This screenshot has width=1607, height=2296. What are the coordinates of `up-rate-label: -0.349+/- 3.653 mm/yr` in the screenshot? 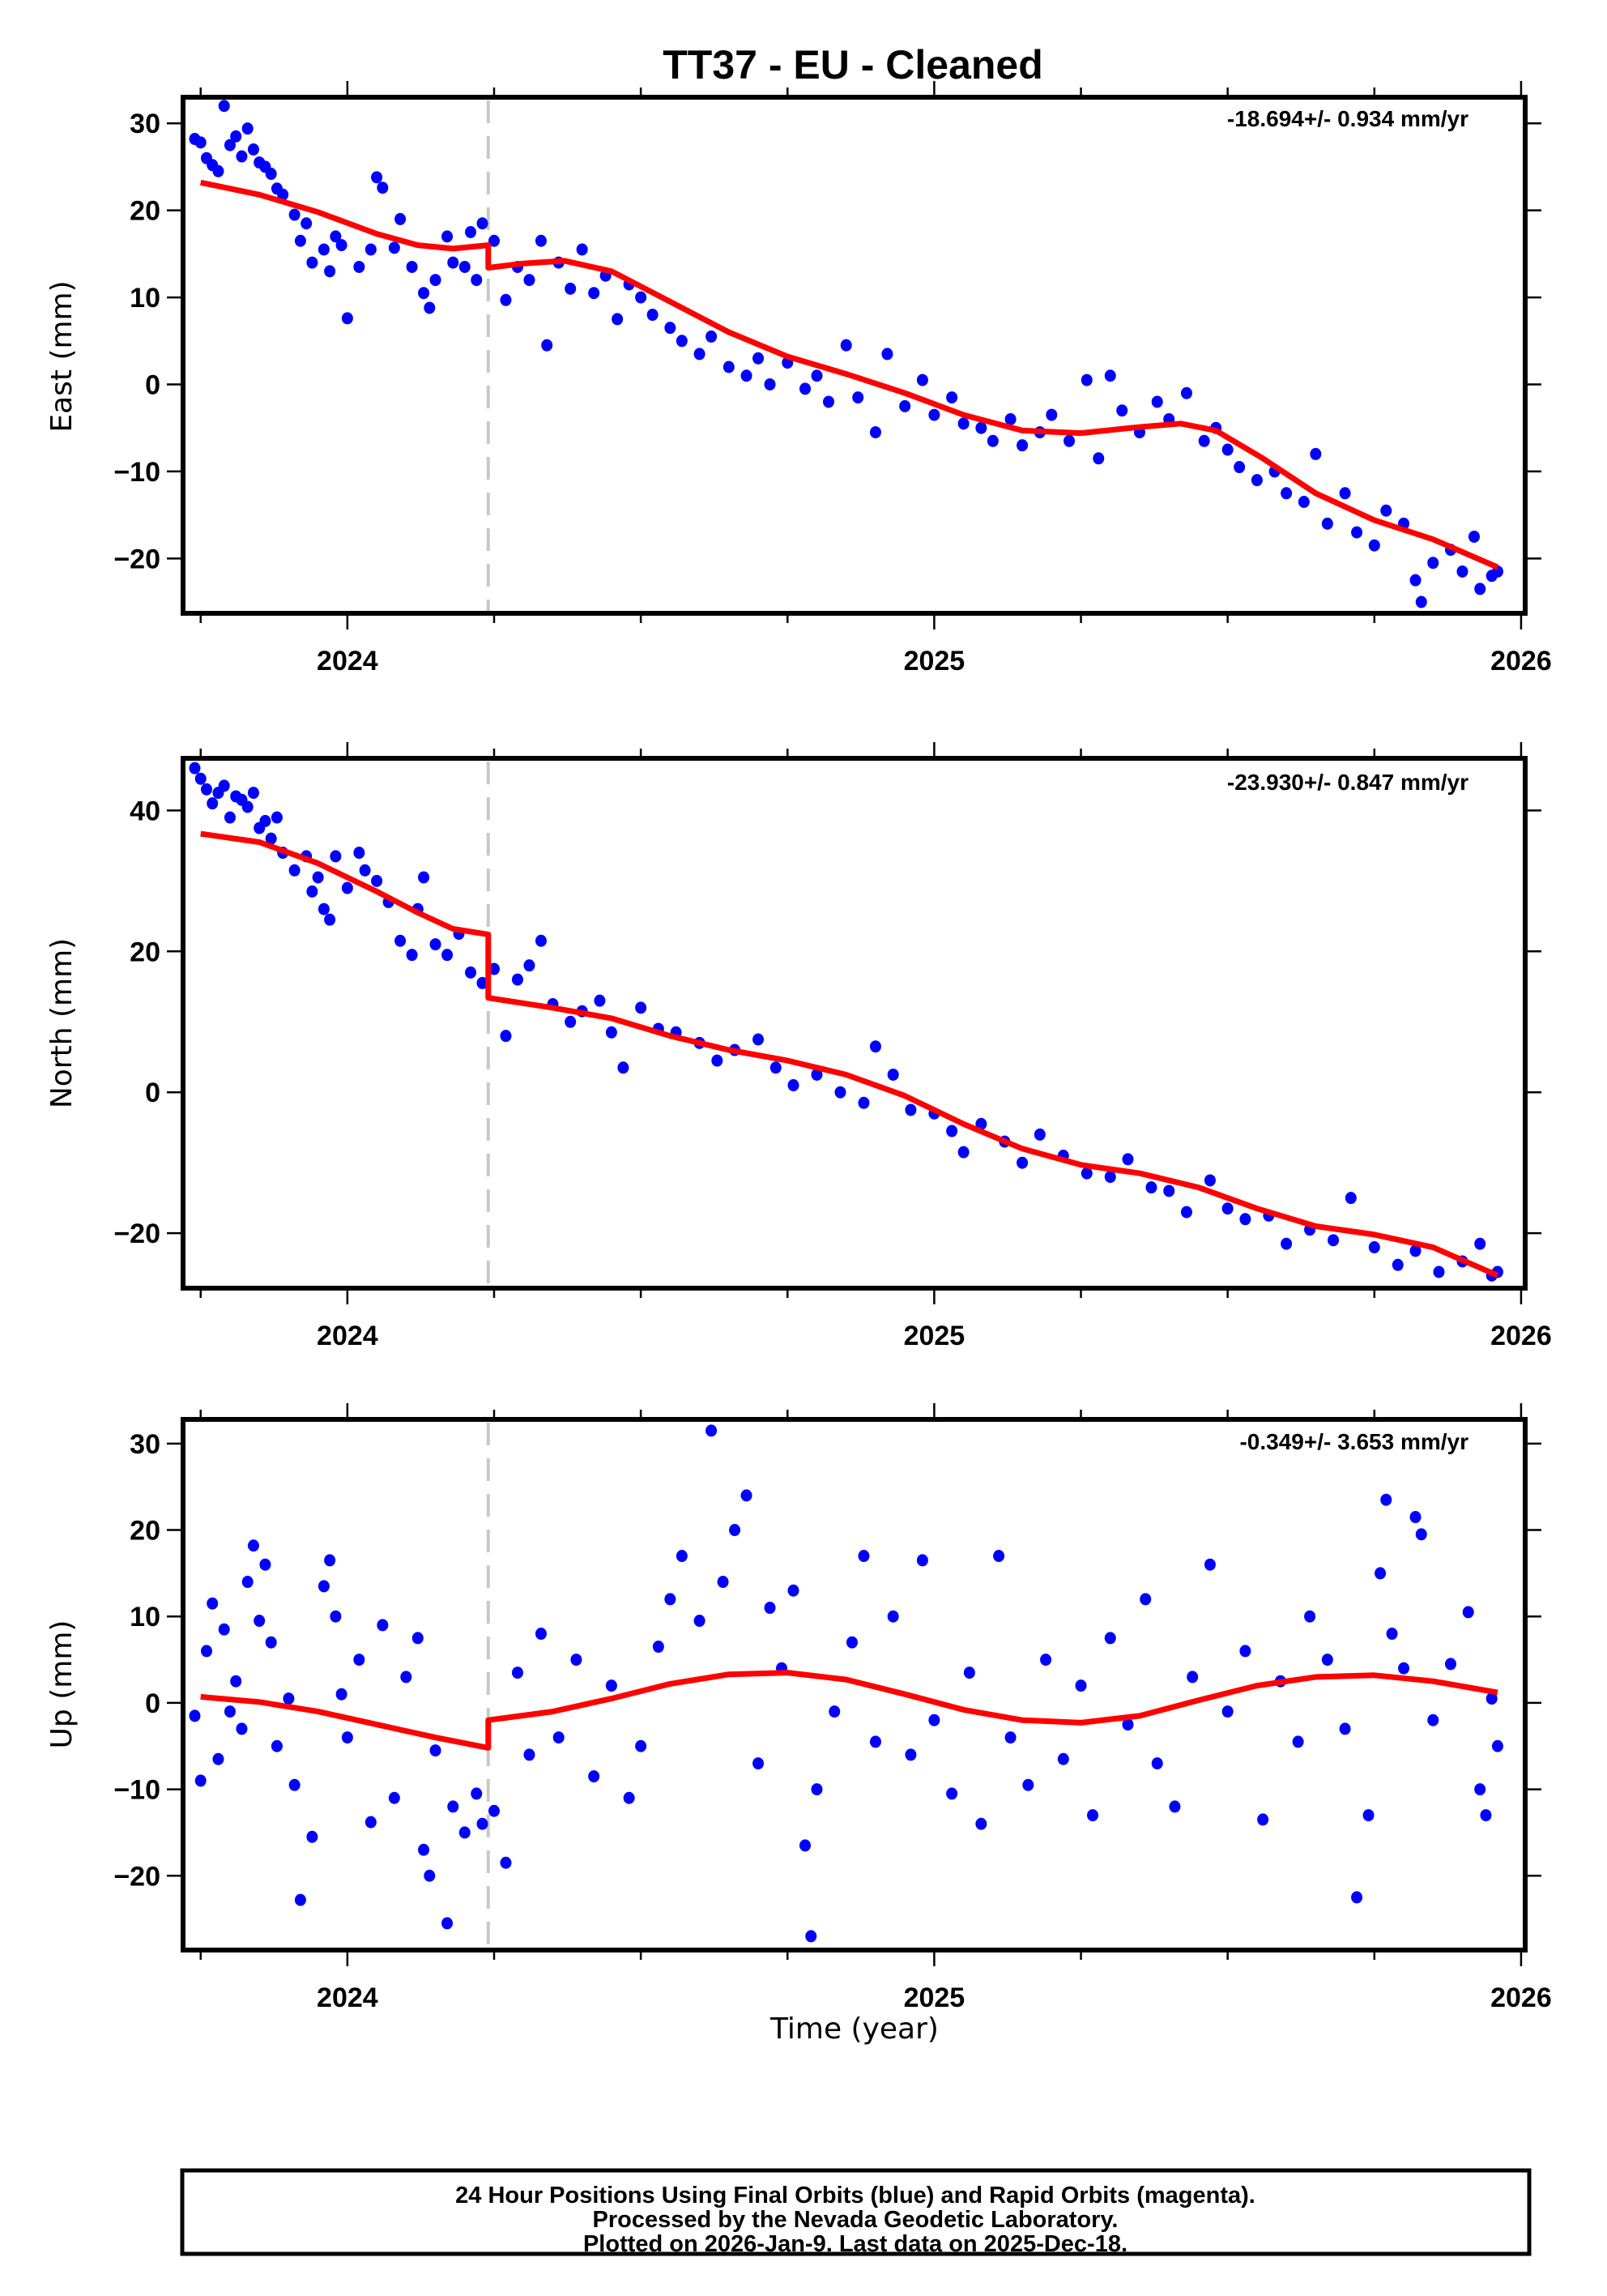 It's located at (1353, 1441).